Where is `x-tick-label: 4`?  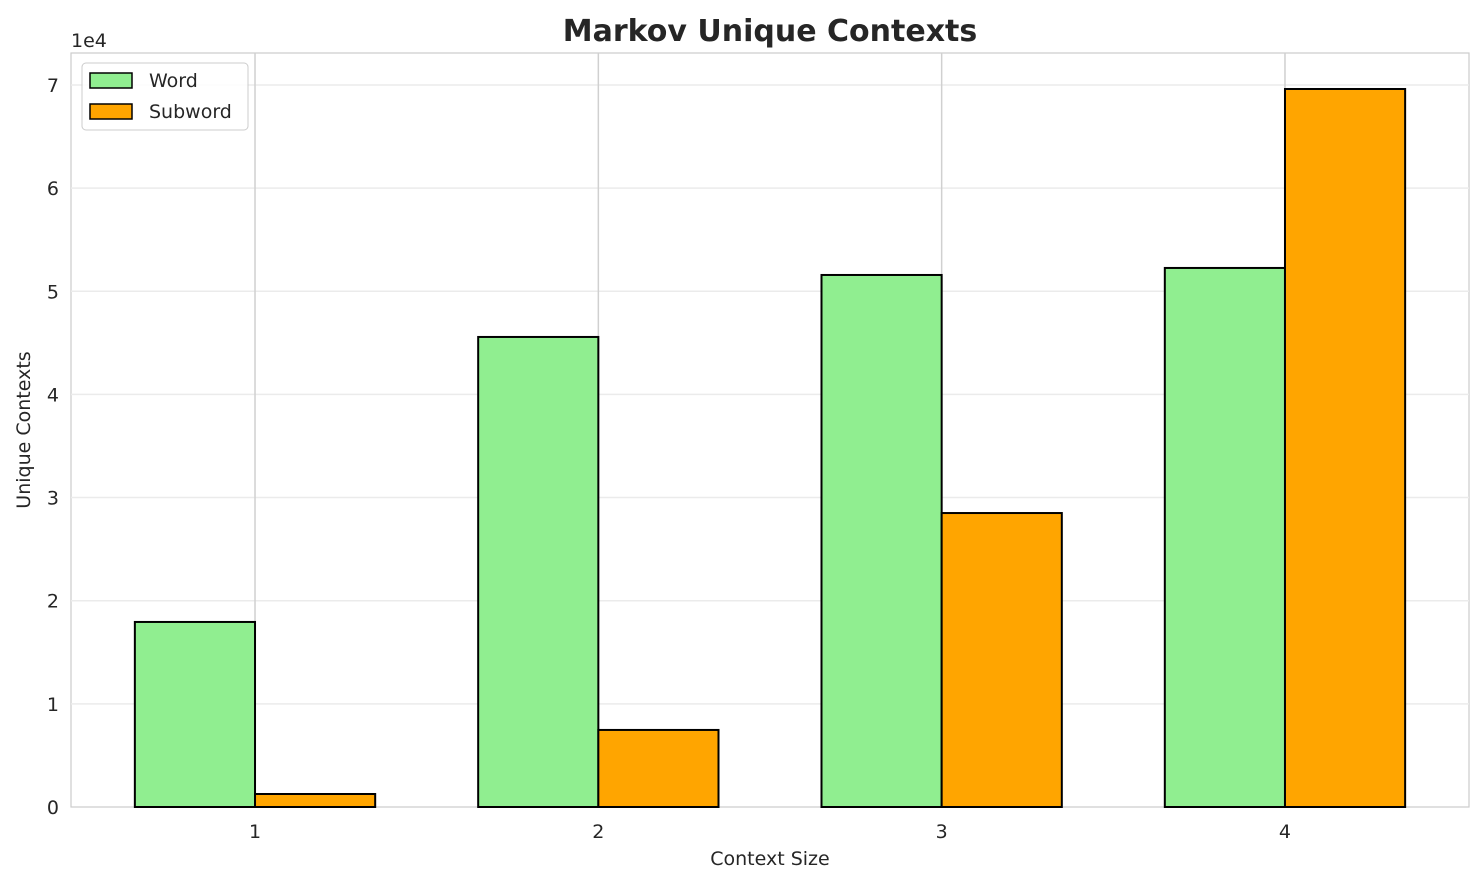
x-tick-label: 4 is located at coordinates (1285, 832).